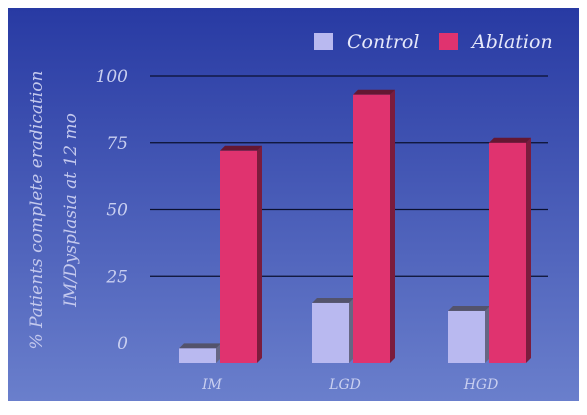 This screenshot has height=415, width=587. Describe the element at coordinates (117, 211) in the screenshot. I see `y-tick-label: 50` at that location.